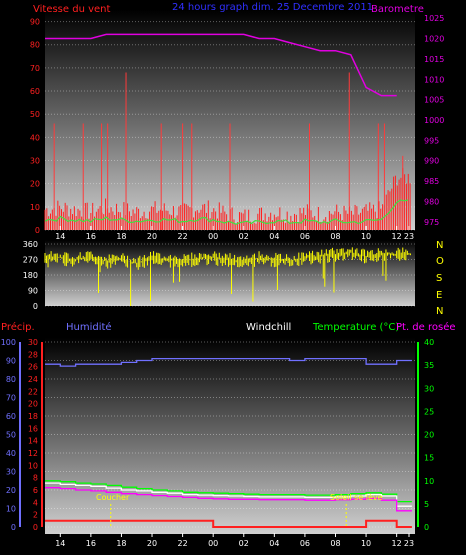 This screenshot has height=555, width=466. I want to click on precip-y-tick: 18, so click(33, 416).